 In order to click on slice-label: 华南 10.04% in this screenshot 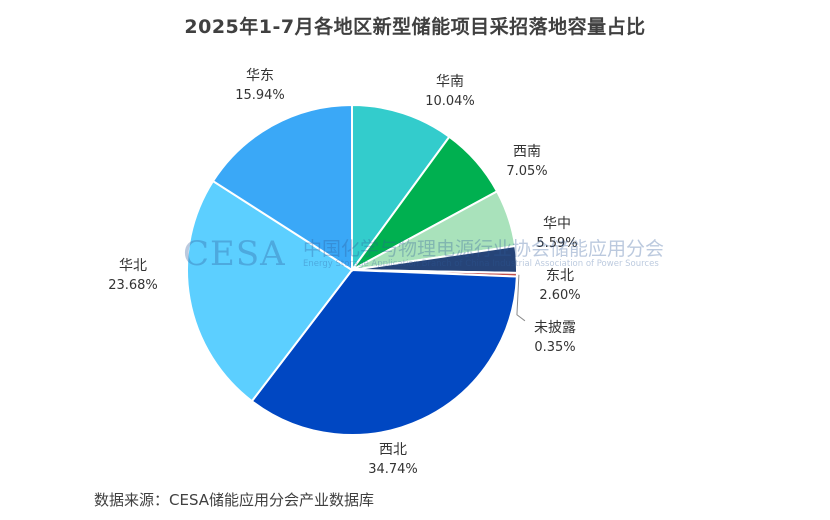, I will do `click(450, 92)`.